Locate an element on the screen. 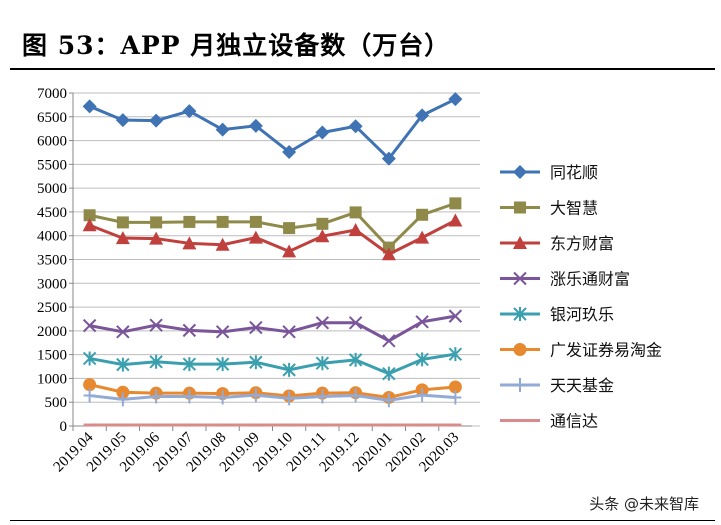 The width and height of the screenshot is (721, 525). y-tick-label: 3000 is located at coordinates (52, 284).